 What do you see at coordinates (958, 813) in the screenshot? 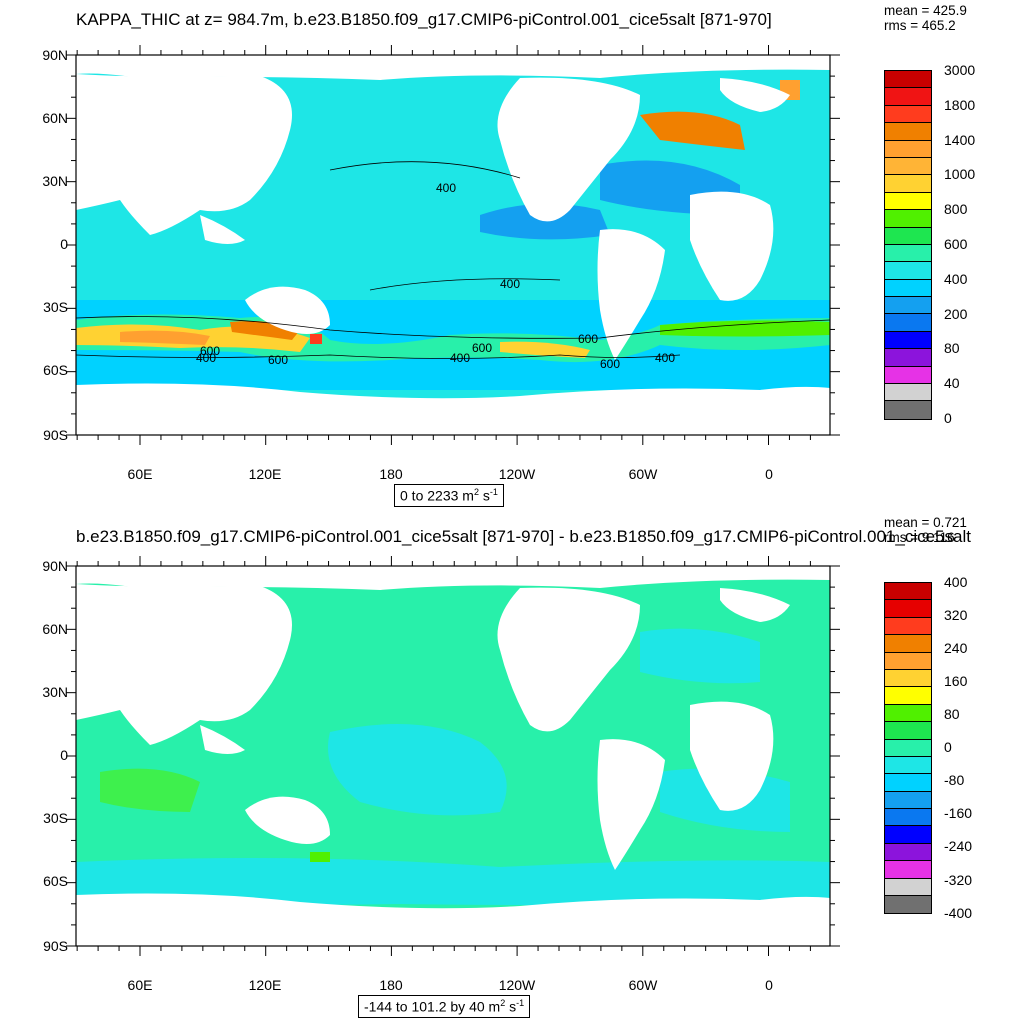
I see `bottom-legend-label: -160` at bounding box center [958, 813].